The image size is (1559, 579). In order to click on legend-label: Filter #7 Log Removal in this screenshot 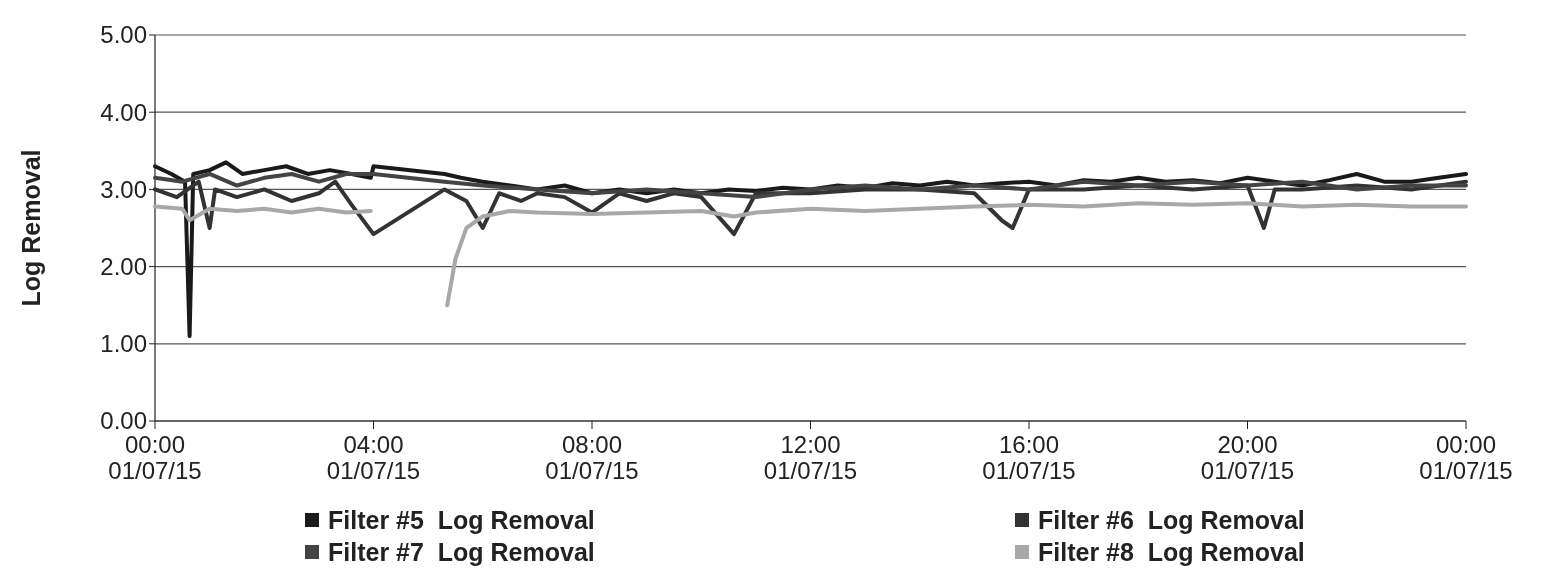, I will do `click(461, 551)`.